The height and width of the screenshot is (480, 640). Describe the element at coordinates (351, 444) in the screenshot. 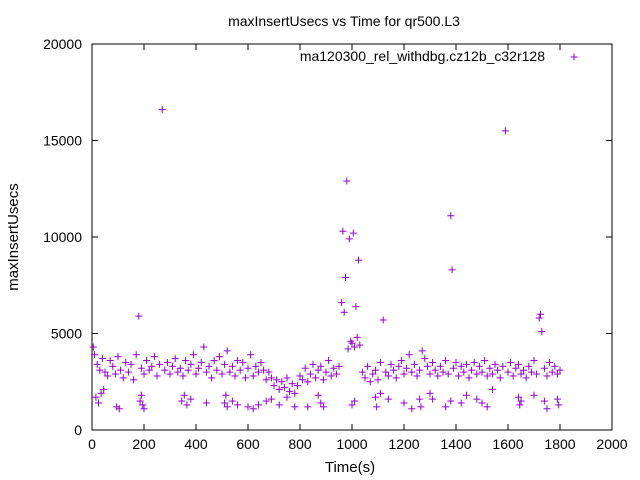

I see `x-tick-label: 1000` at that location.